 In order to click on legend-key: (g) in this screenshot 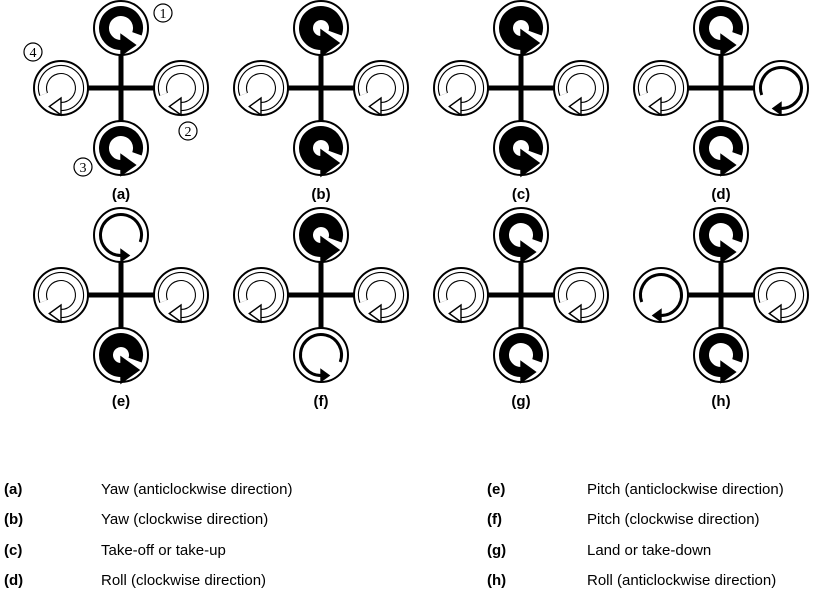, I will do `click(497, 550)`.